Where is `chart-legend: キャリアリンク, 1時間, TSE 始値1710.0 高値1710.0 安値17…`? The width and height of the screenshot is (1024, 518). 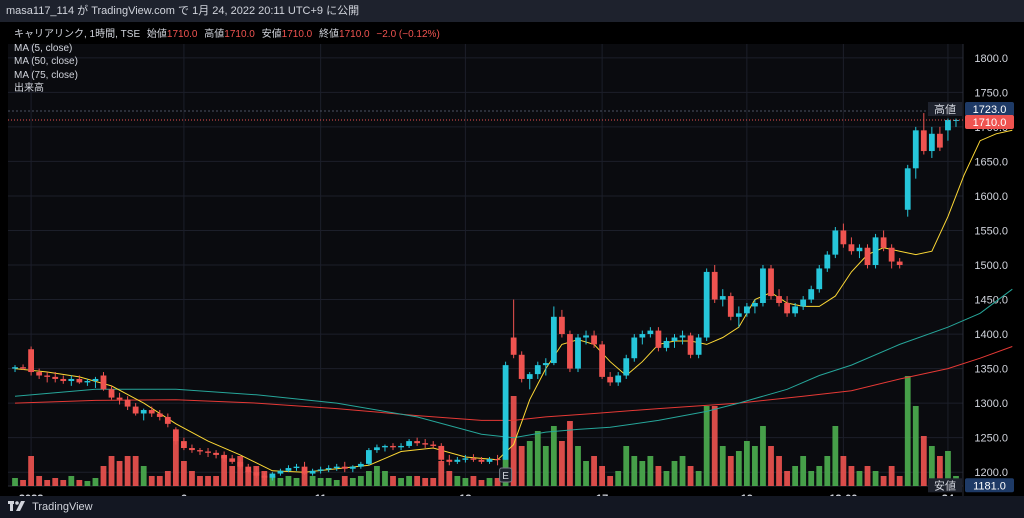 chart-legend: キャリアリンク, 1時間, TSE 始値1710.0 高値1710.0 安値17… is located at coordinates (227, 62).